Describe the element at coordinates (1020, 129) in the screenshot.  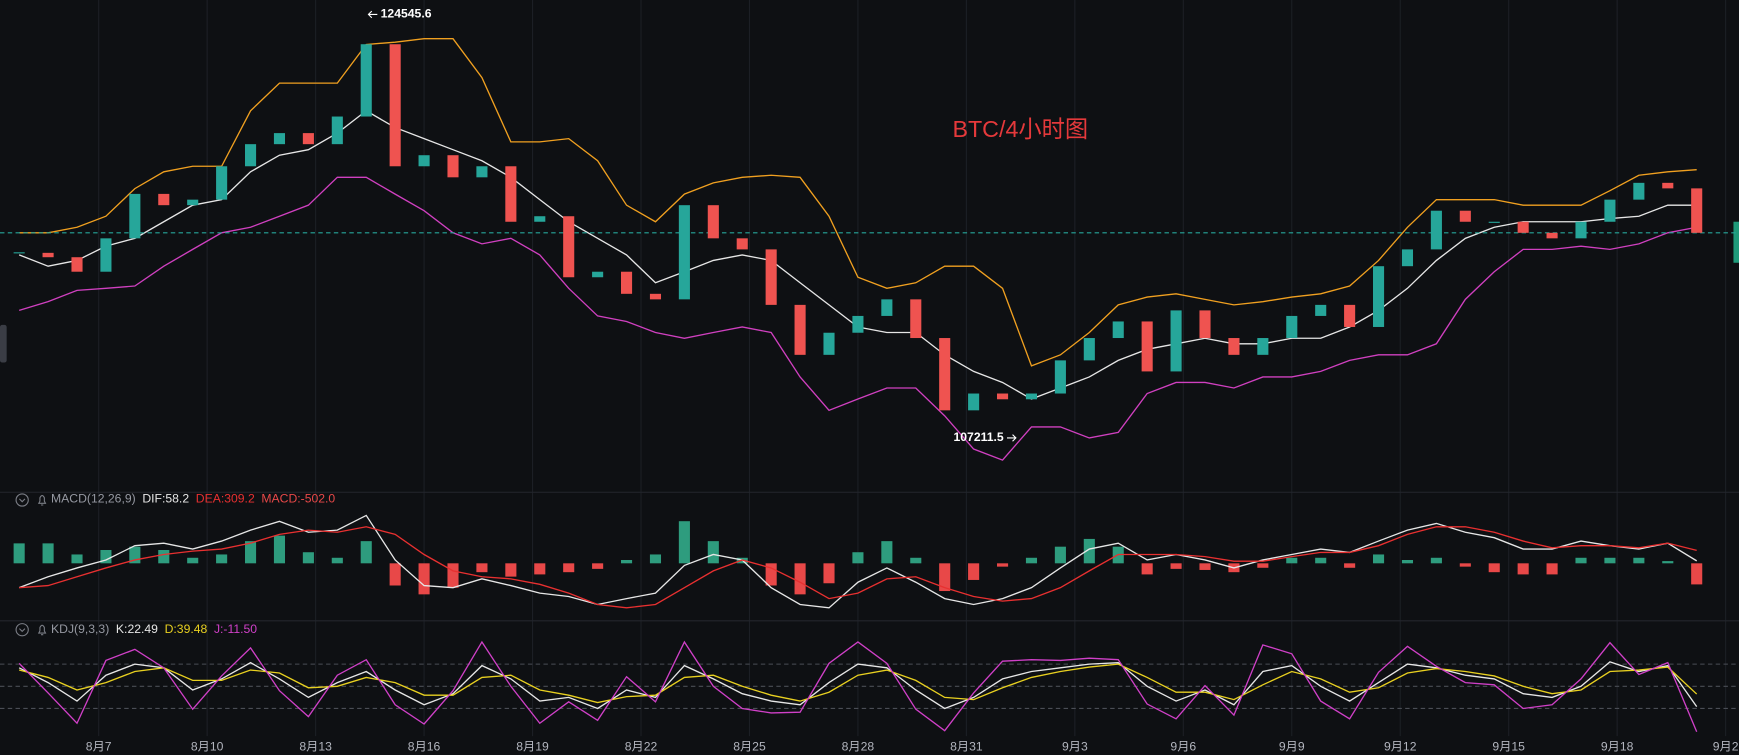
I see `chart-title: BTC/4小时图` at that location.